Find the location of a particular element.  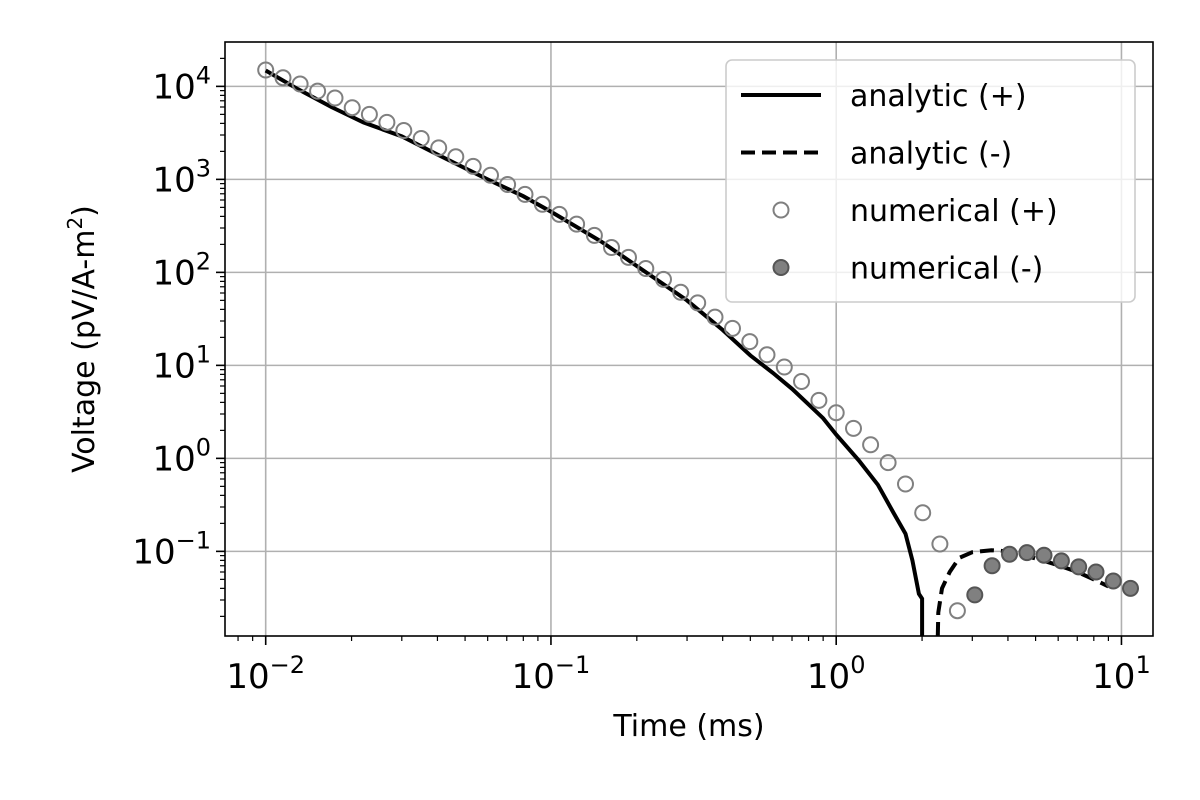

x-tick-exp: 0 is located at coordinates (857, 665).